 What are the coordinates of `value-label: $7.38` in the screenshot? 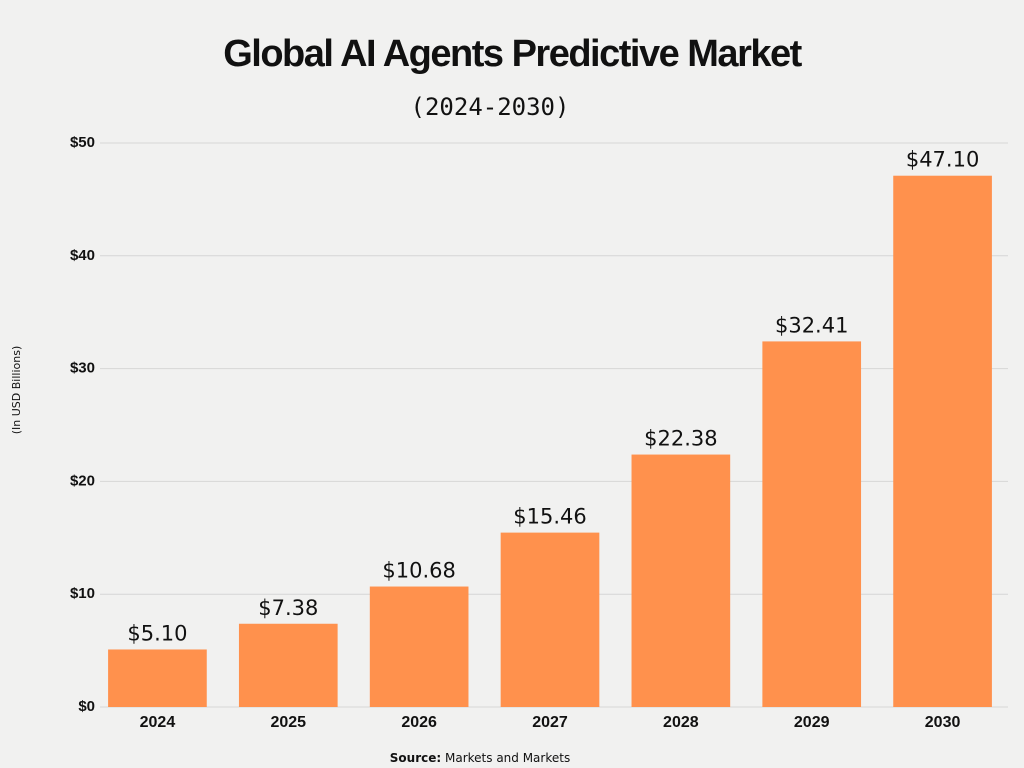 It's located at (288, 608).